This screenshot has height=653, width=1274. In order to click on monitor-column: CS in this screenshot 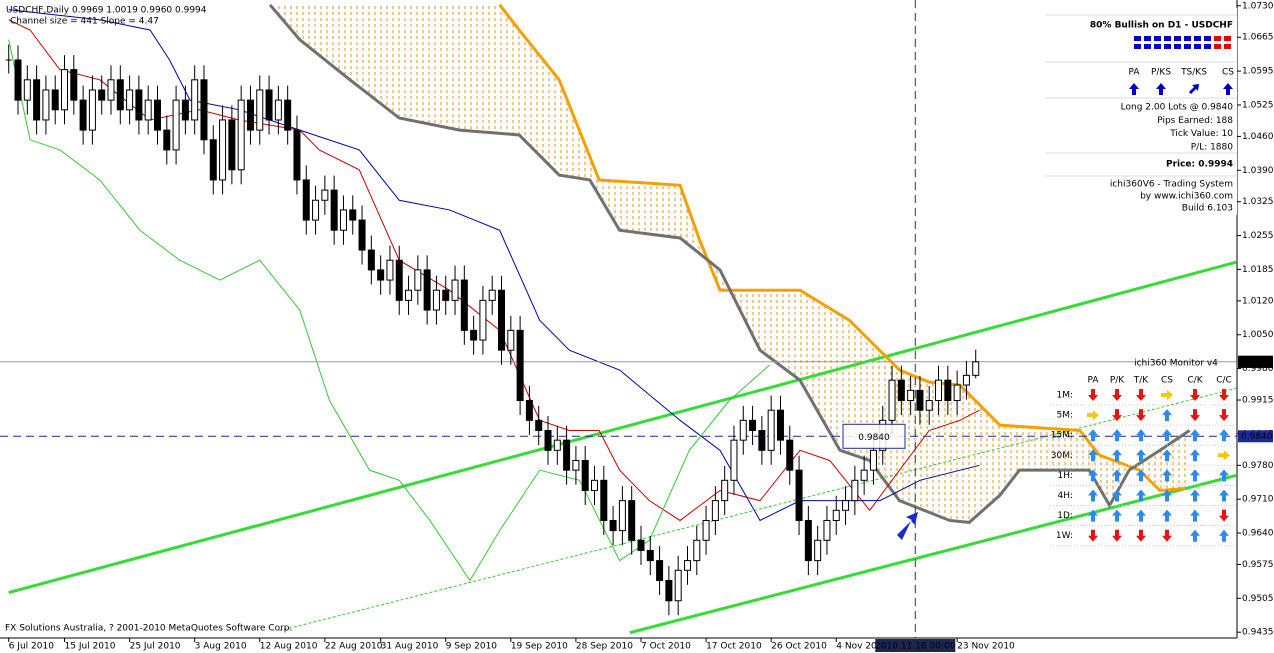, I will do `click(1167, 381)`.